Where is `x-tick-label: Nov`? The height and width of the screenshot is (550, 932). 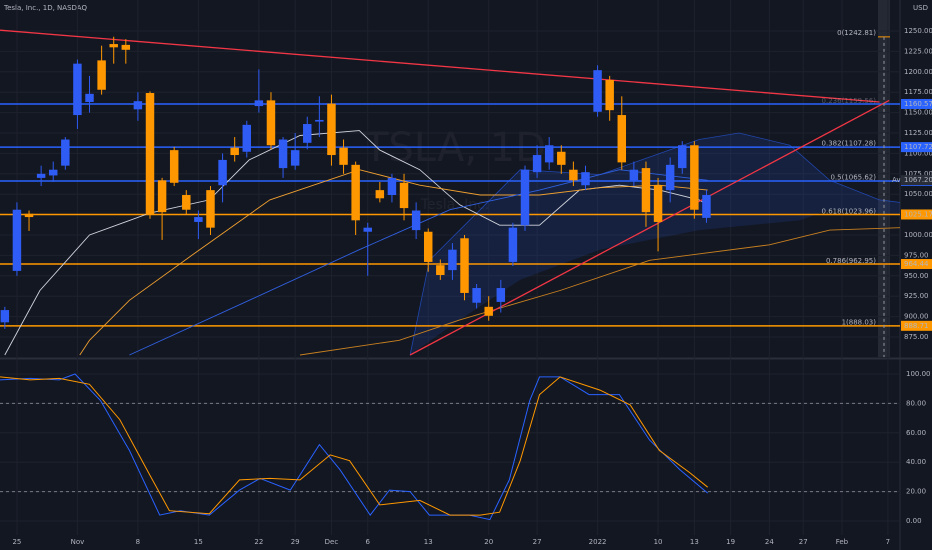
x-tick-label: Nov is located at coordinates (78, 542).